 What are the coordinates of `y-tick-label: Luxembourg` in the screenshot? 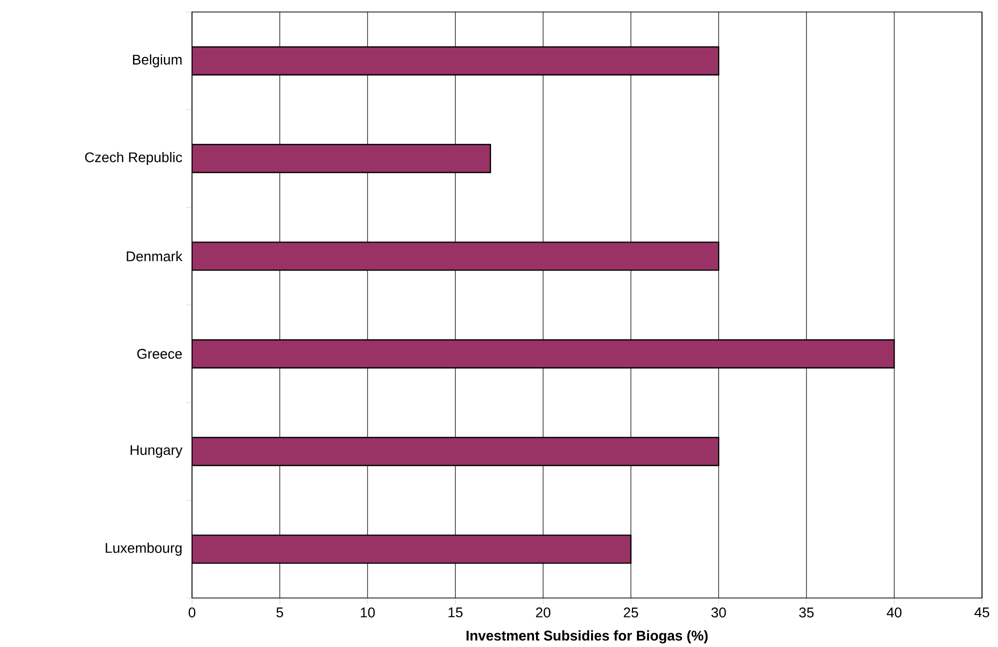 It's located at (144, 549).